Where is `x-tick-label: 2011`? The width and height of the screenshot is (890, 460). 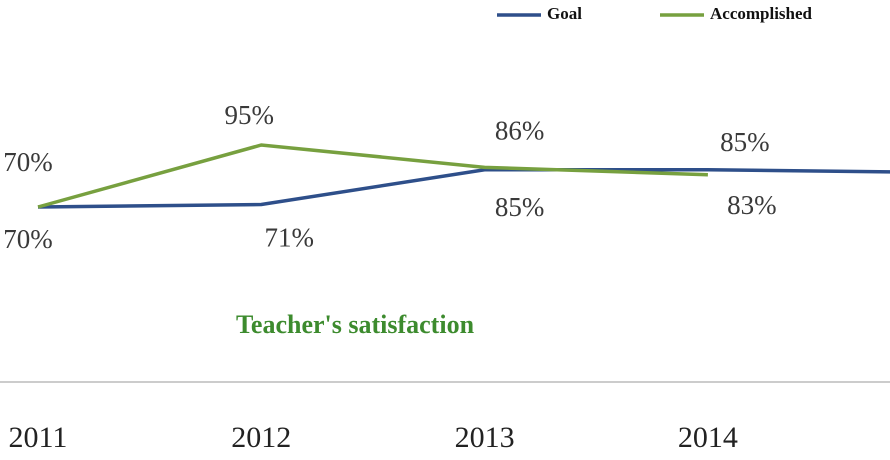
x-tick-label: 2011 is located at coordinates (38, 437).